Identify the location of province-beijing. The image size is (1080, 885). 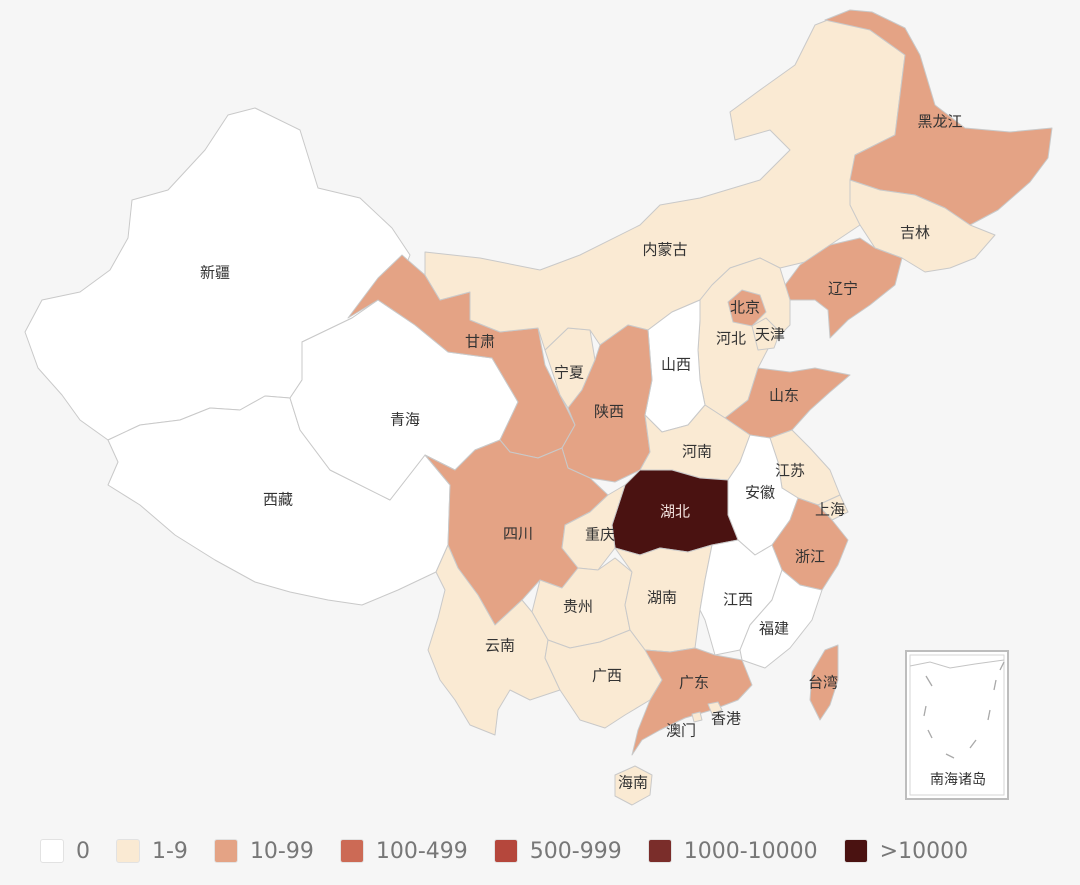
(747, 308).